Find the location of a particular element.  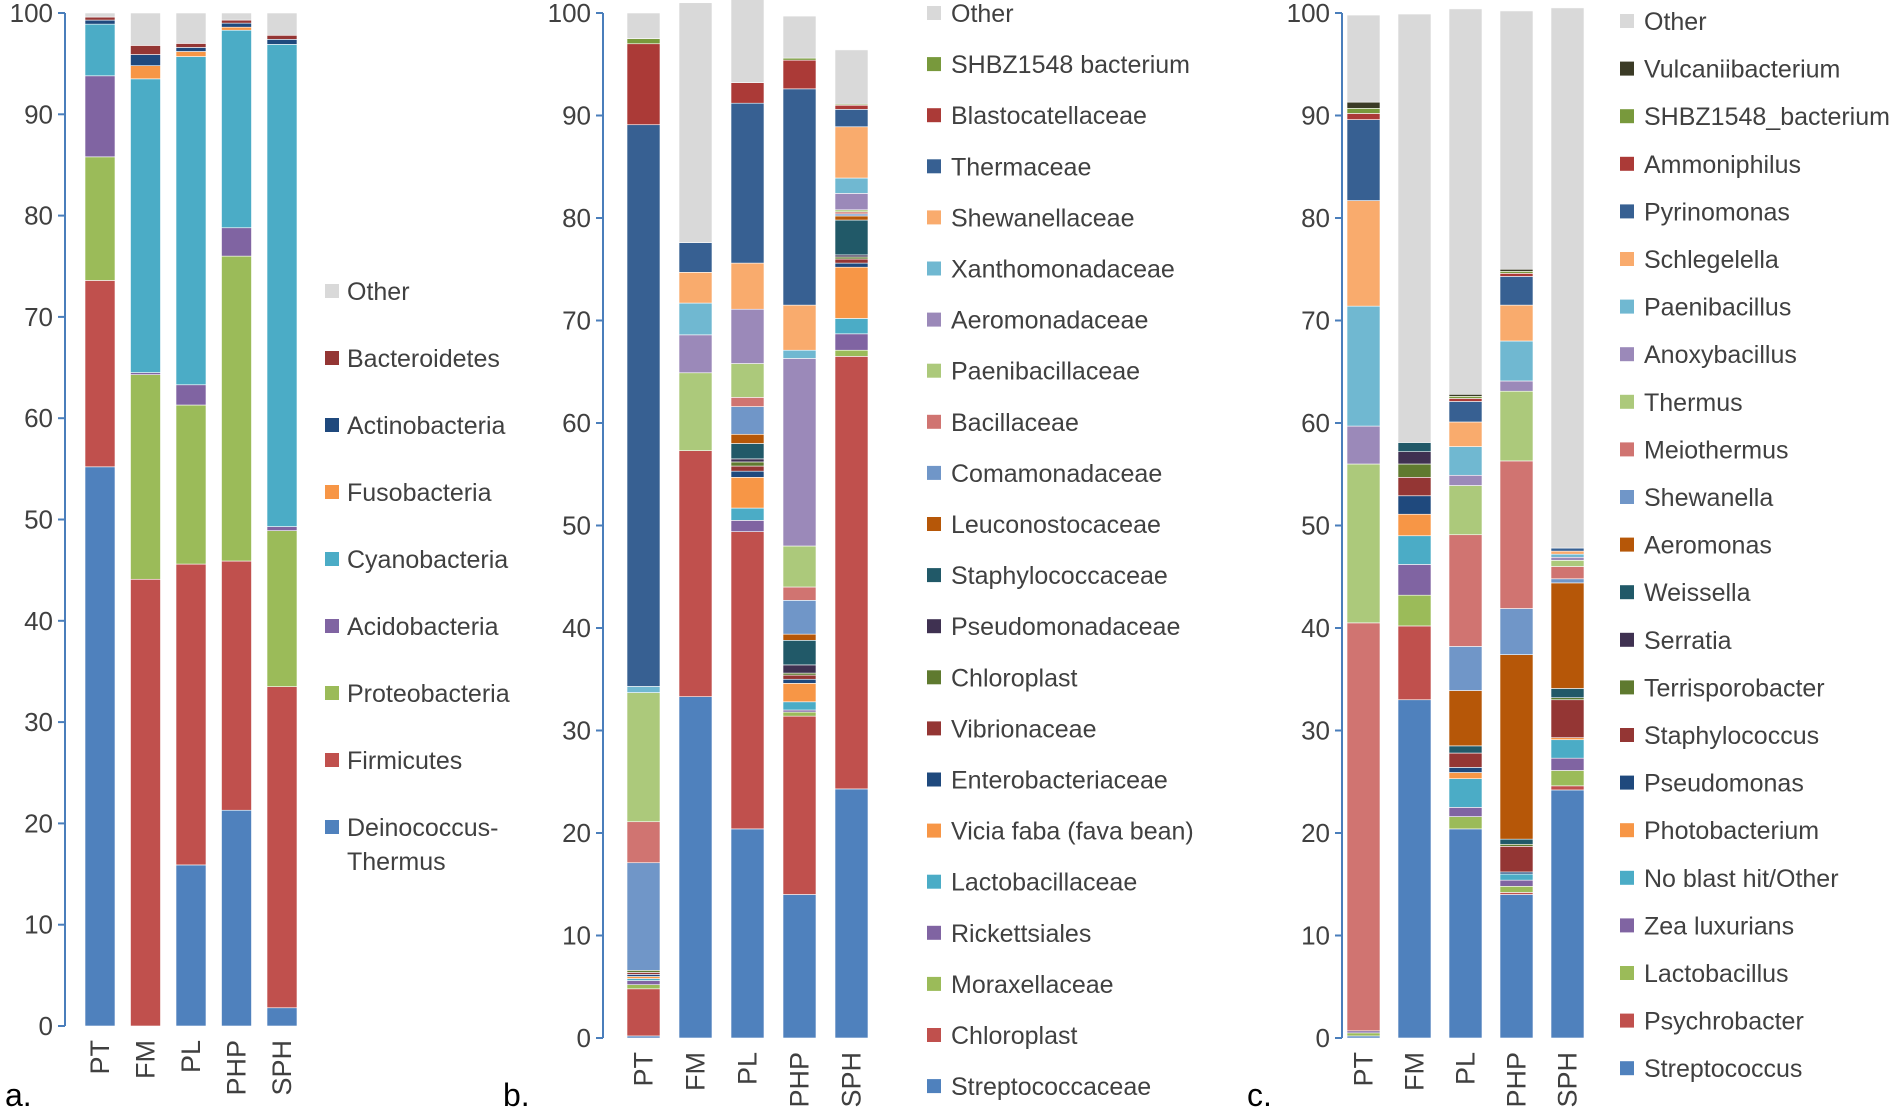

category-label: FM is located at coordinates (1415, 1071).